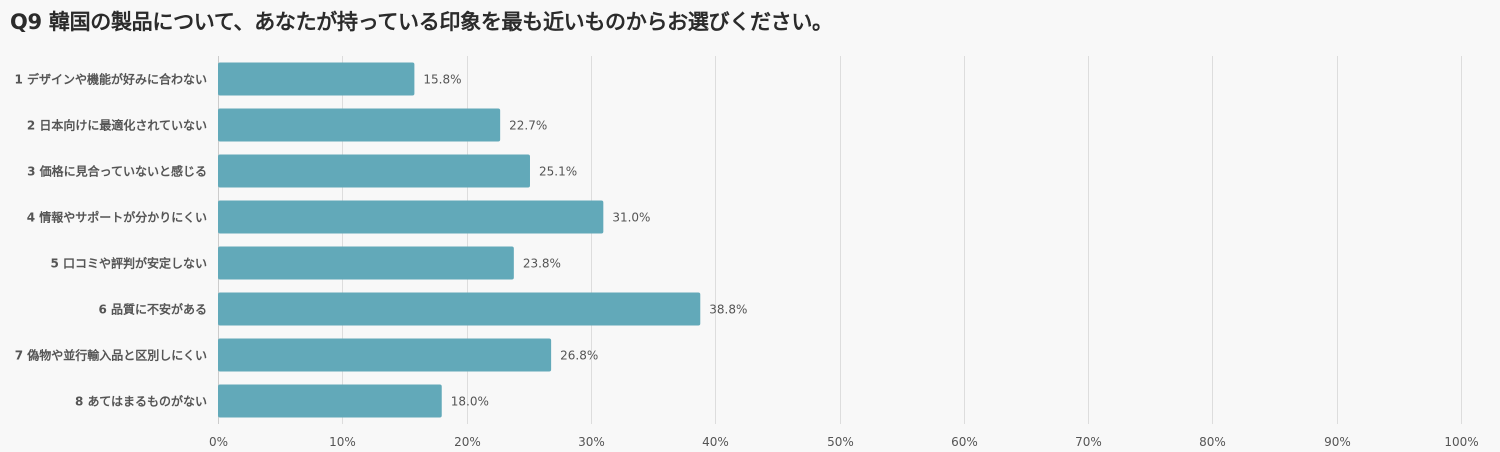 The height and width of the screenshot is (452, 1500). Describe the element at coordinates (111, 355) in the screenshot. I see `category-label: 7 偽物や並行輸入品と区別しにくい` at that location.